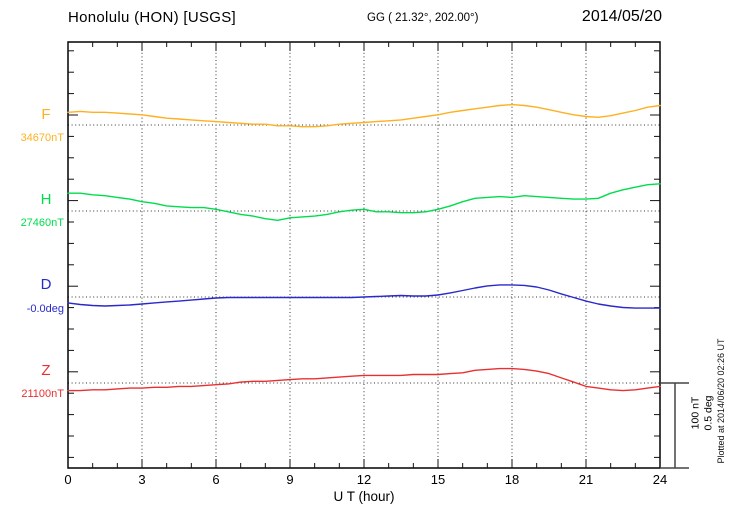 This screenshot has width=730, height=520. What do you see at coordinates (695, 413) in the screenshot?
I see `scale-bar-nt-label: 100 nT` at bounding box center [695, 413].